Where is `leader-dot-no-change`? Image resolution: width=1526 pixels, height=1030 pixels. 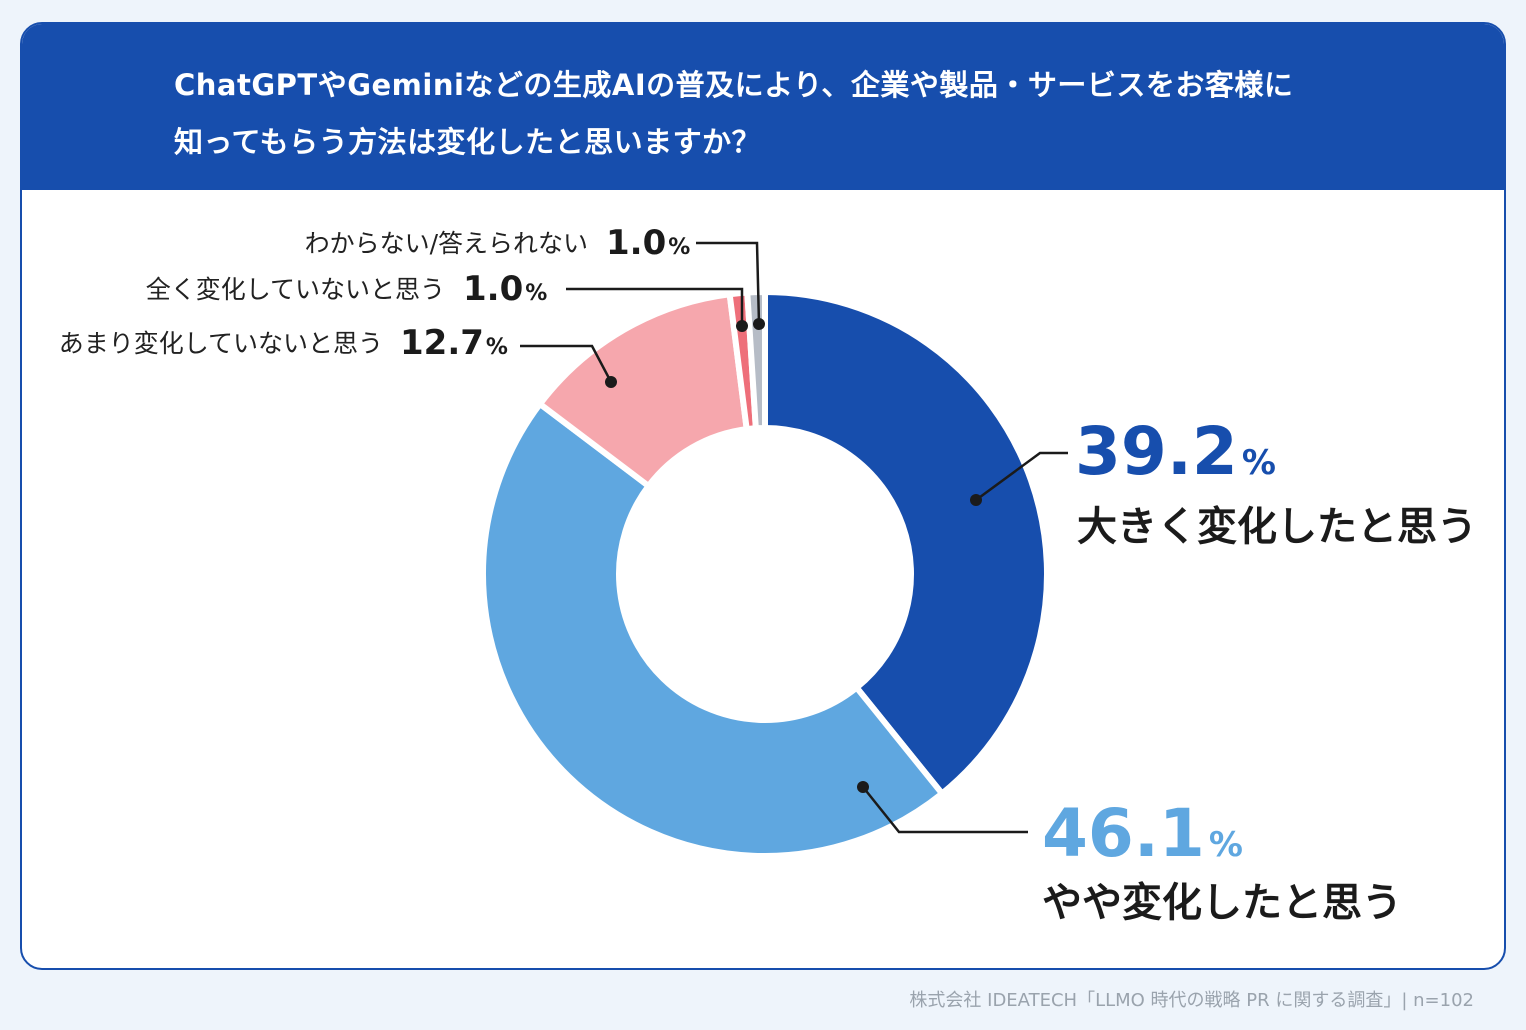 leader-dot-no-change is located at coordinates (742, 326).